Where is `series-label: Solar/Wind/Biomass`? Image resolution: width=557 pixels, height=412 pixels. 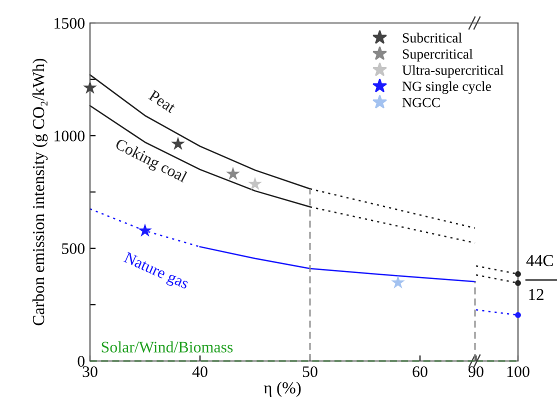 series-label: Solar/Wind/Biomass is located at coordinates (167, 347).